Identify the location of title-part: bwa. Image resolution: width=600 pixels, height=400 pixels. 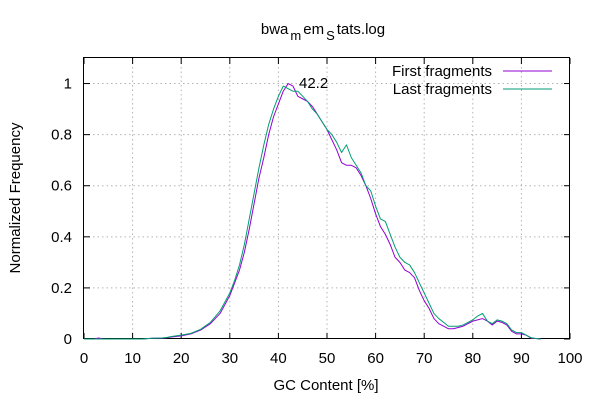
(275, 29).